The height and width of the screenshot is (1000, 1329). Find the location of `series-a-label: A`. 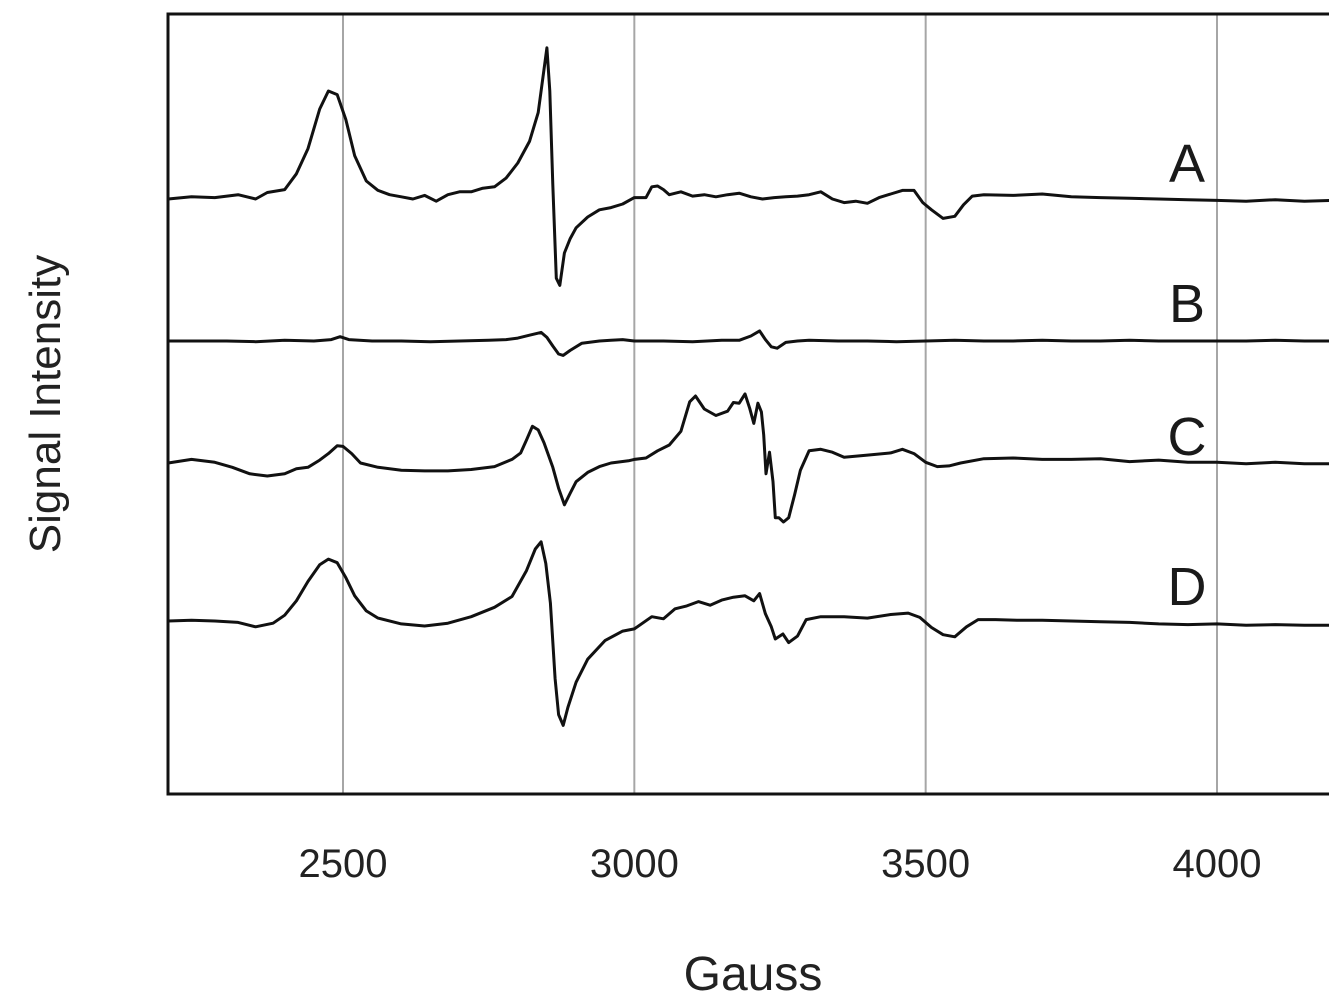

series-a-label: A is located at coordinates (1187, 164).